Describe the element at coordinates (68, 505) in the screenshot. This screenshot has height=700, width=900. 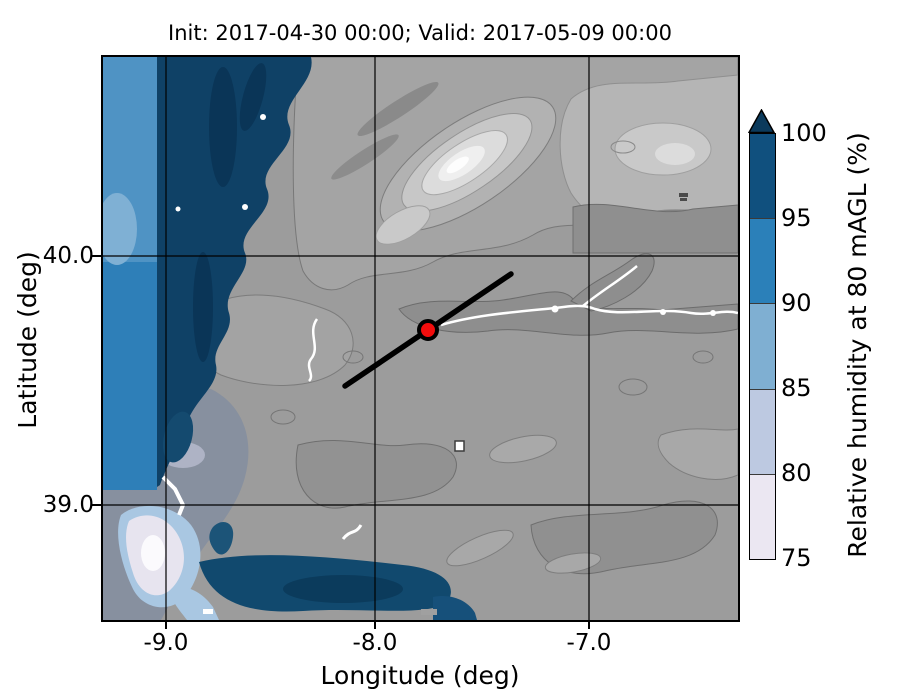
I see `y-tick-label: 39.0` at that location.